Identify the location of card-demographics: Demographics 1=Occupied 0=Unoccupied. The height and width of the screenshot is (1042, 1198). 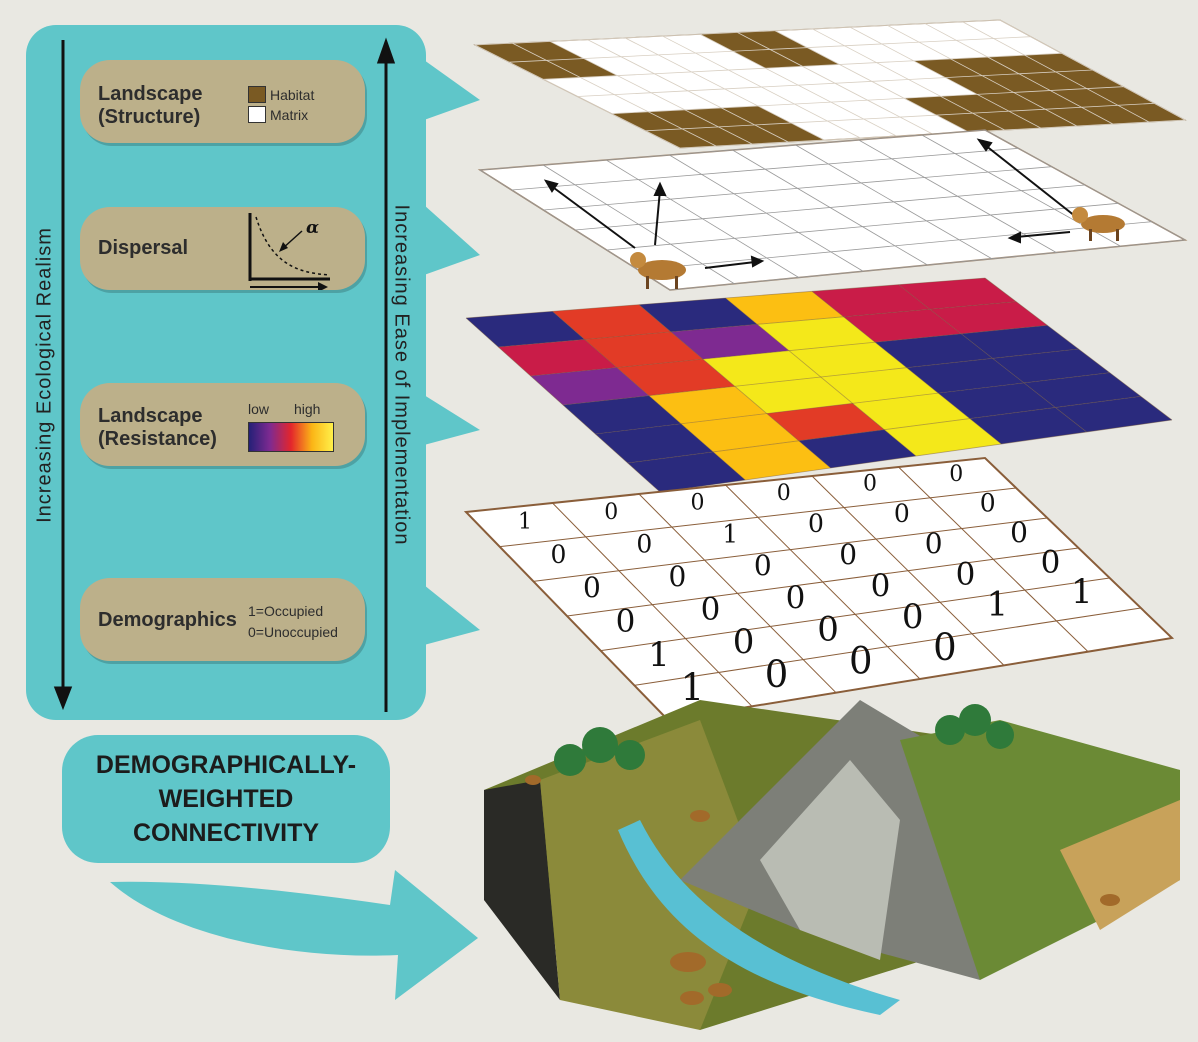
(222, 619).